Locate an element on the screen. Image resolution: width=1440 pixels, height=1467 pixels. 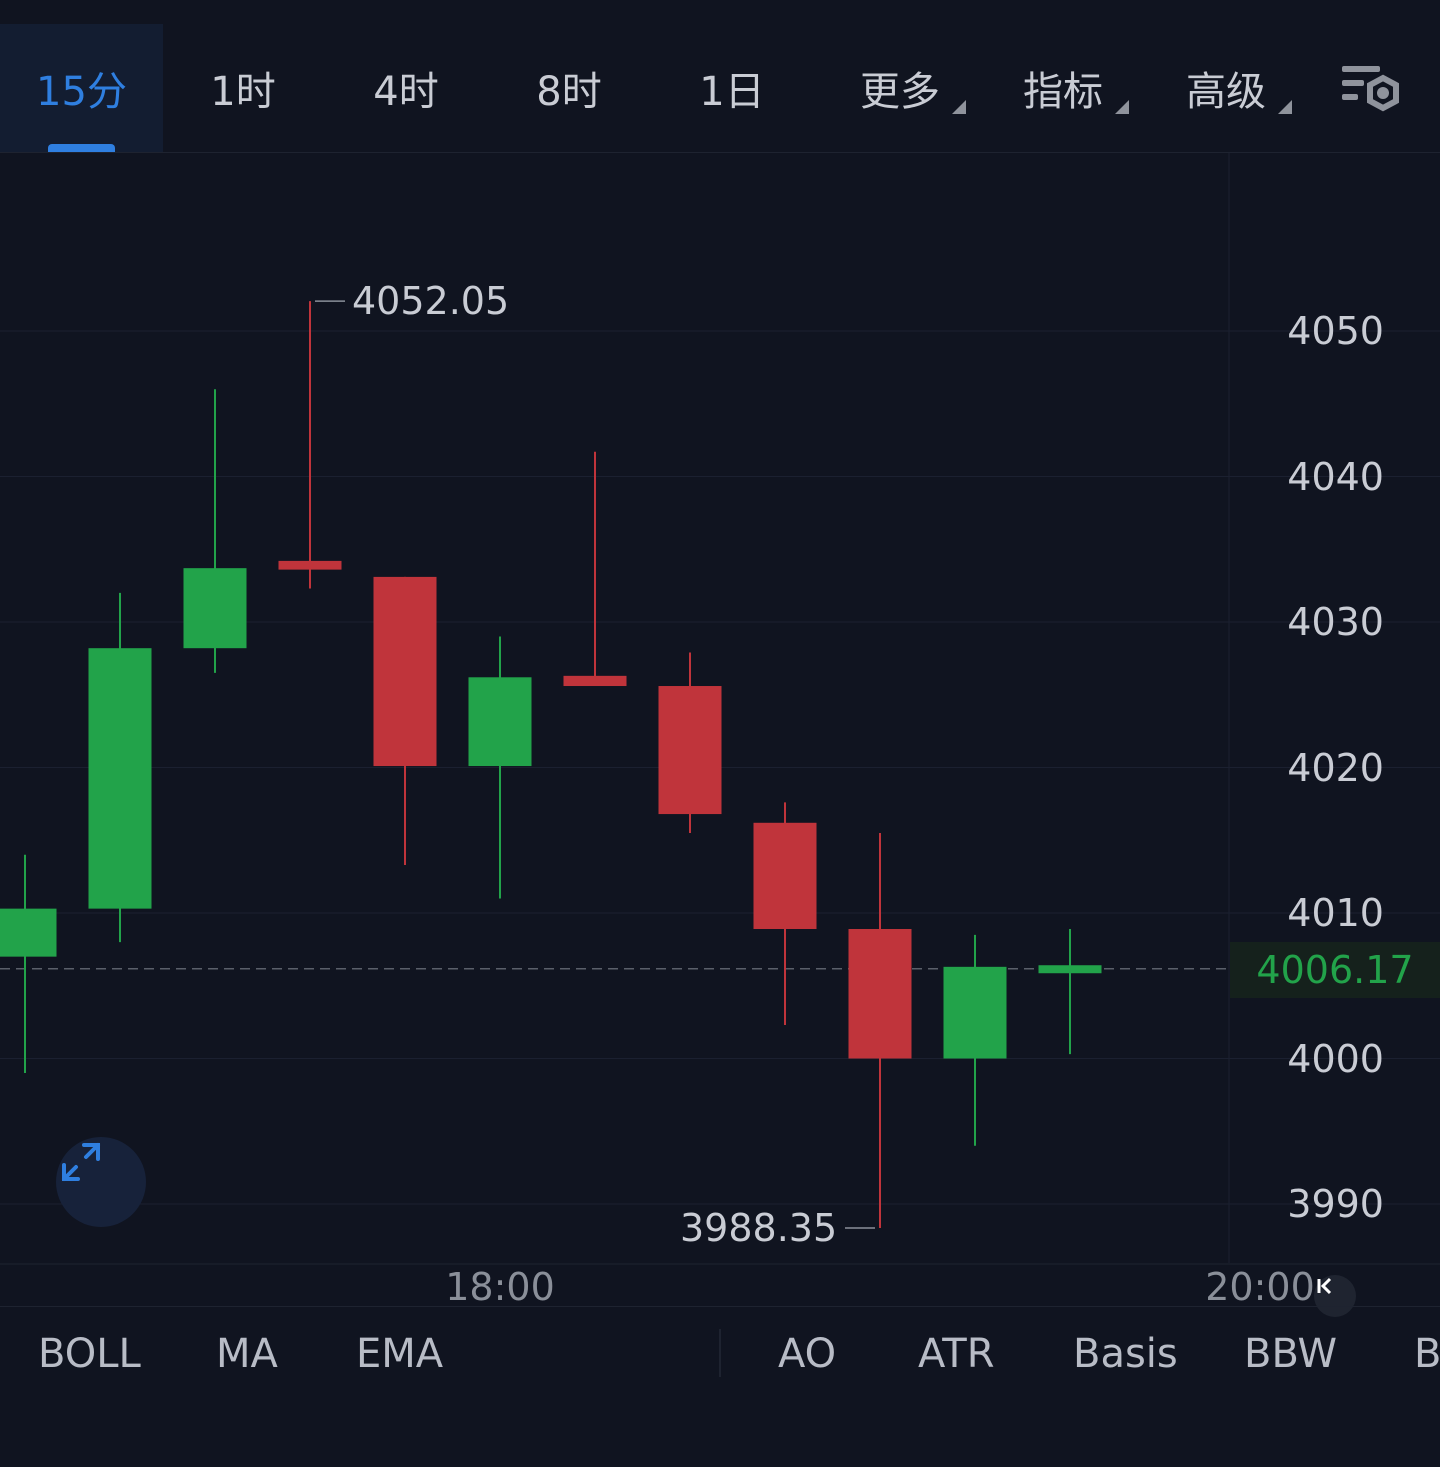
tab-4h: 4时 is located at coordinates (406, 88).